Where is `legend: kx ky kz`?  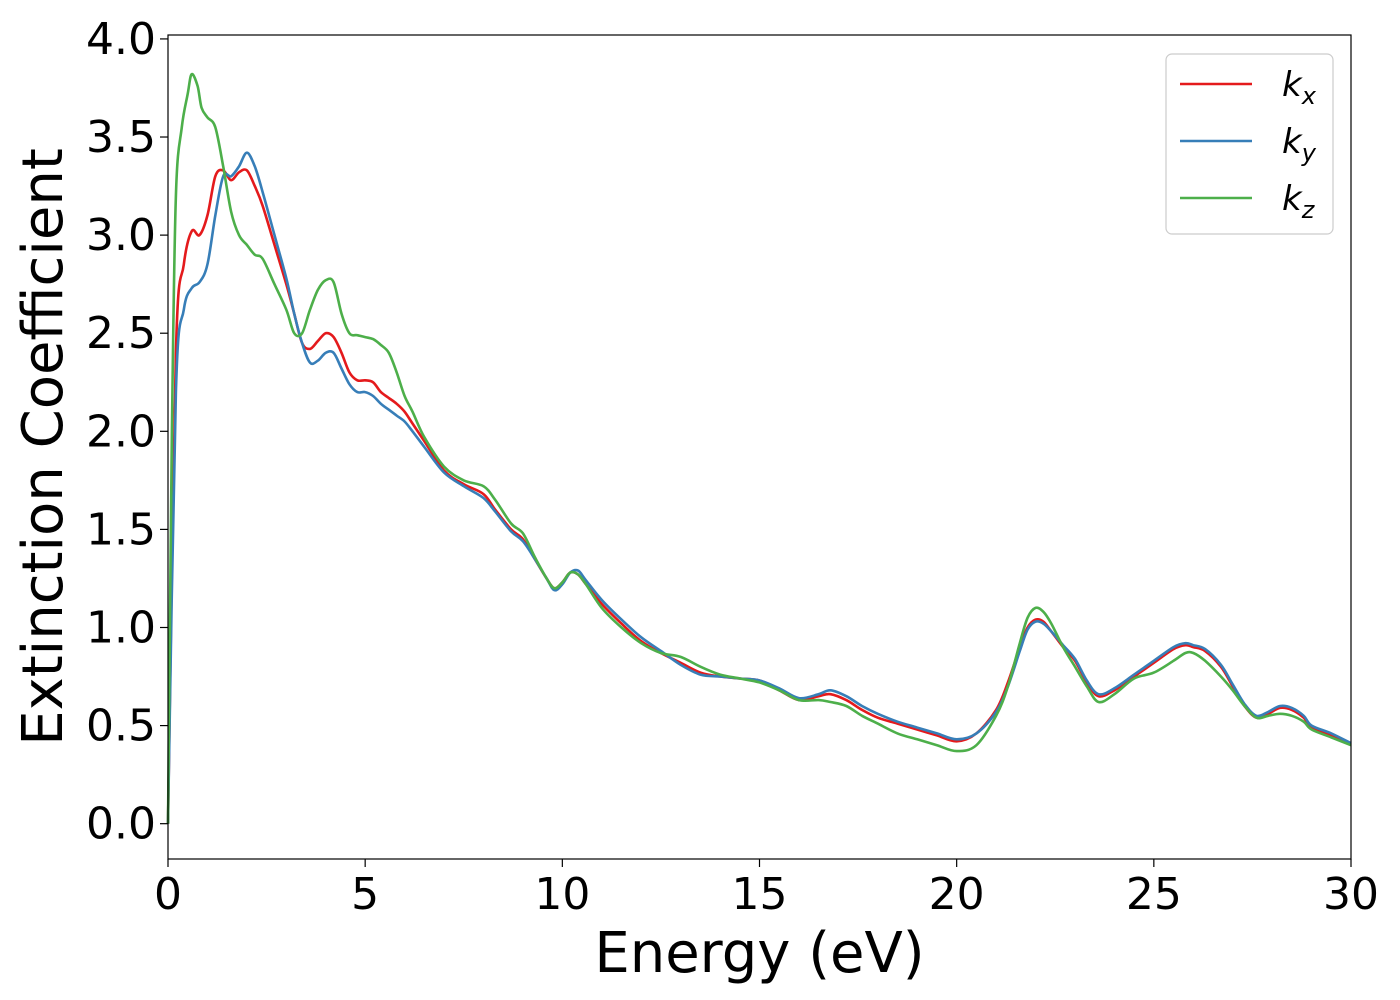
legend: kx ky kz is located at coordinates (1249, 144).